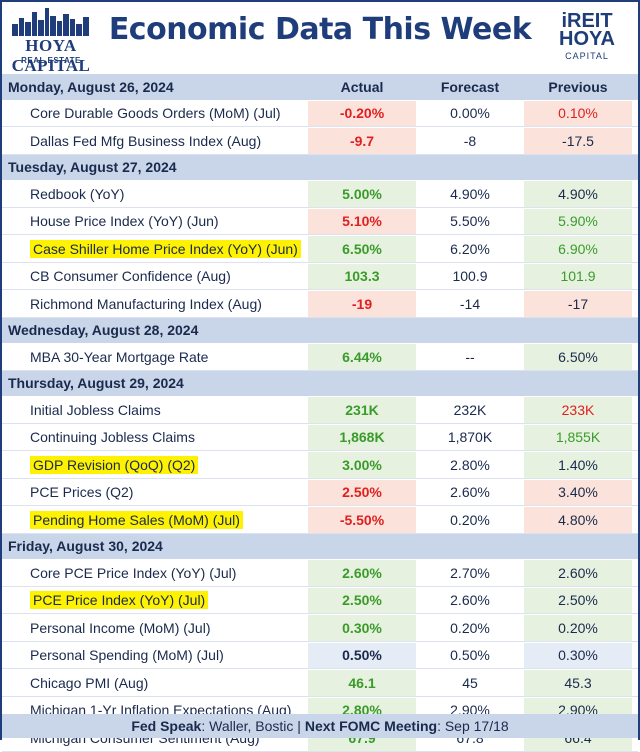  What do you see at coordinates (362, 357) in the screenshot?
I see `actual-value: 6.44%` at bounding box center [362, 357].